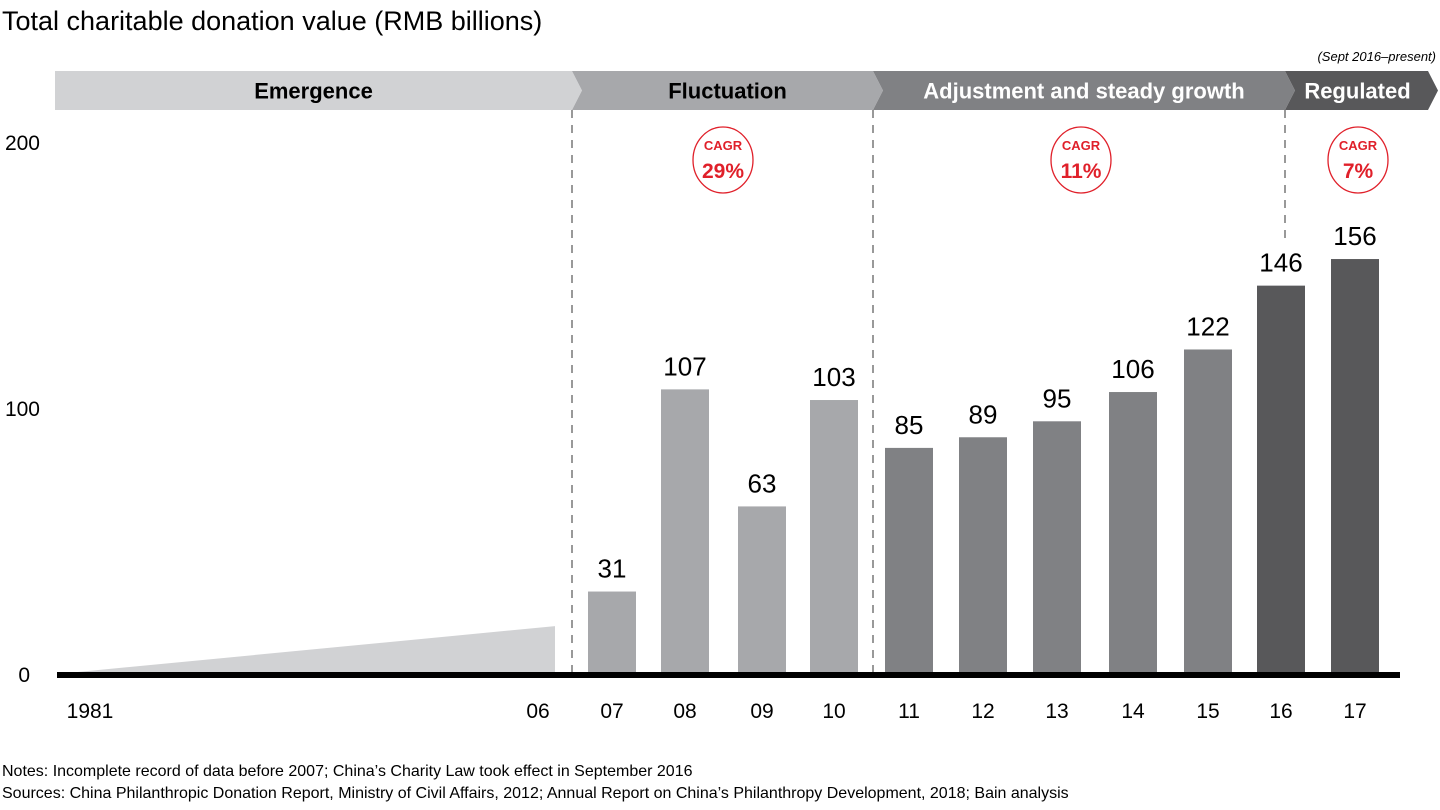 The image size is (1440, 810). What do you see at coordinates (761, 711) in the screenshot?
I see `x-tick-label: 09` at bounding box center [761, 711].